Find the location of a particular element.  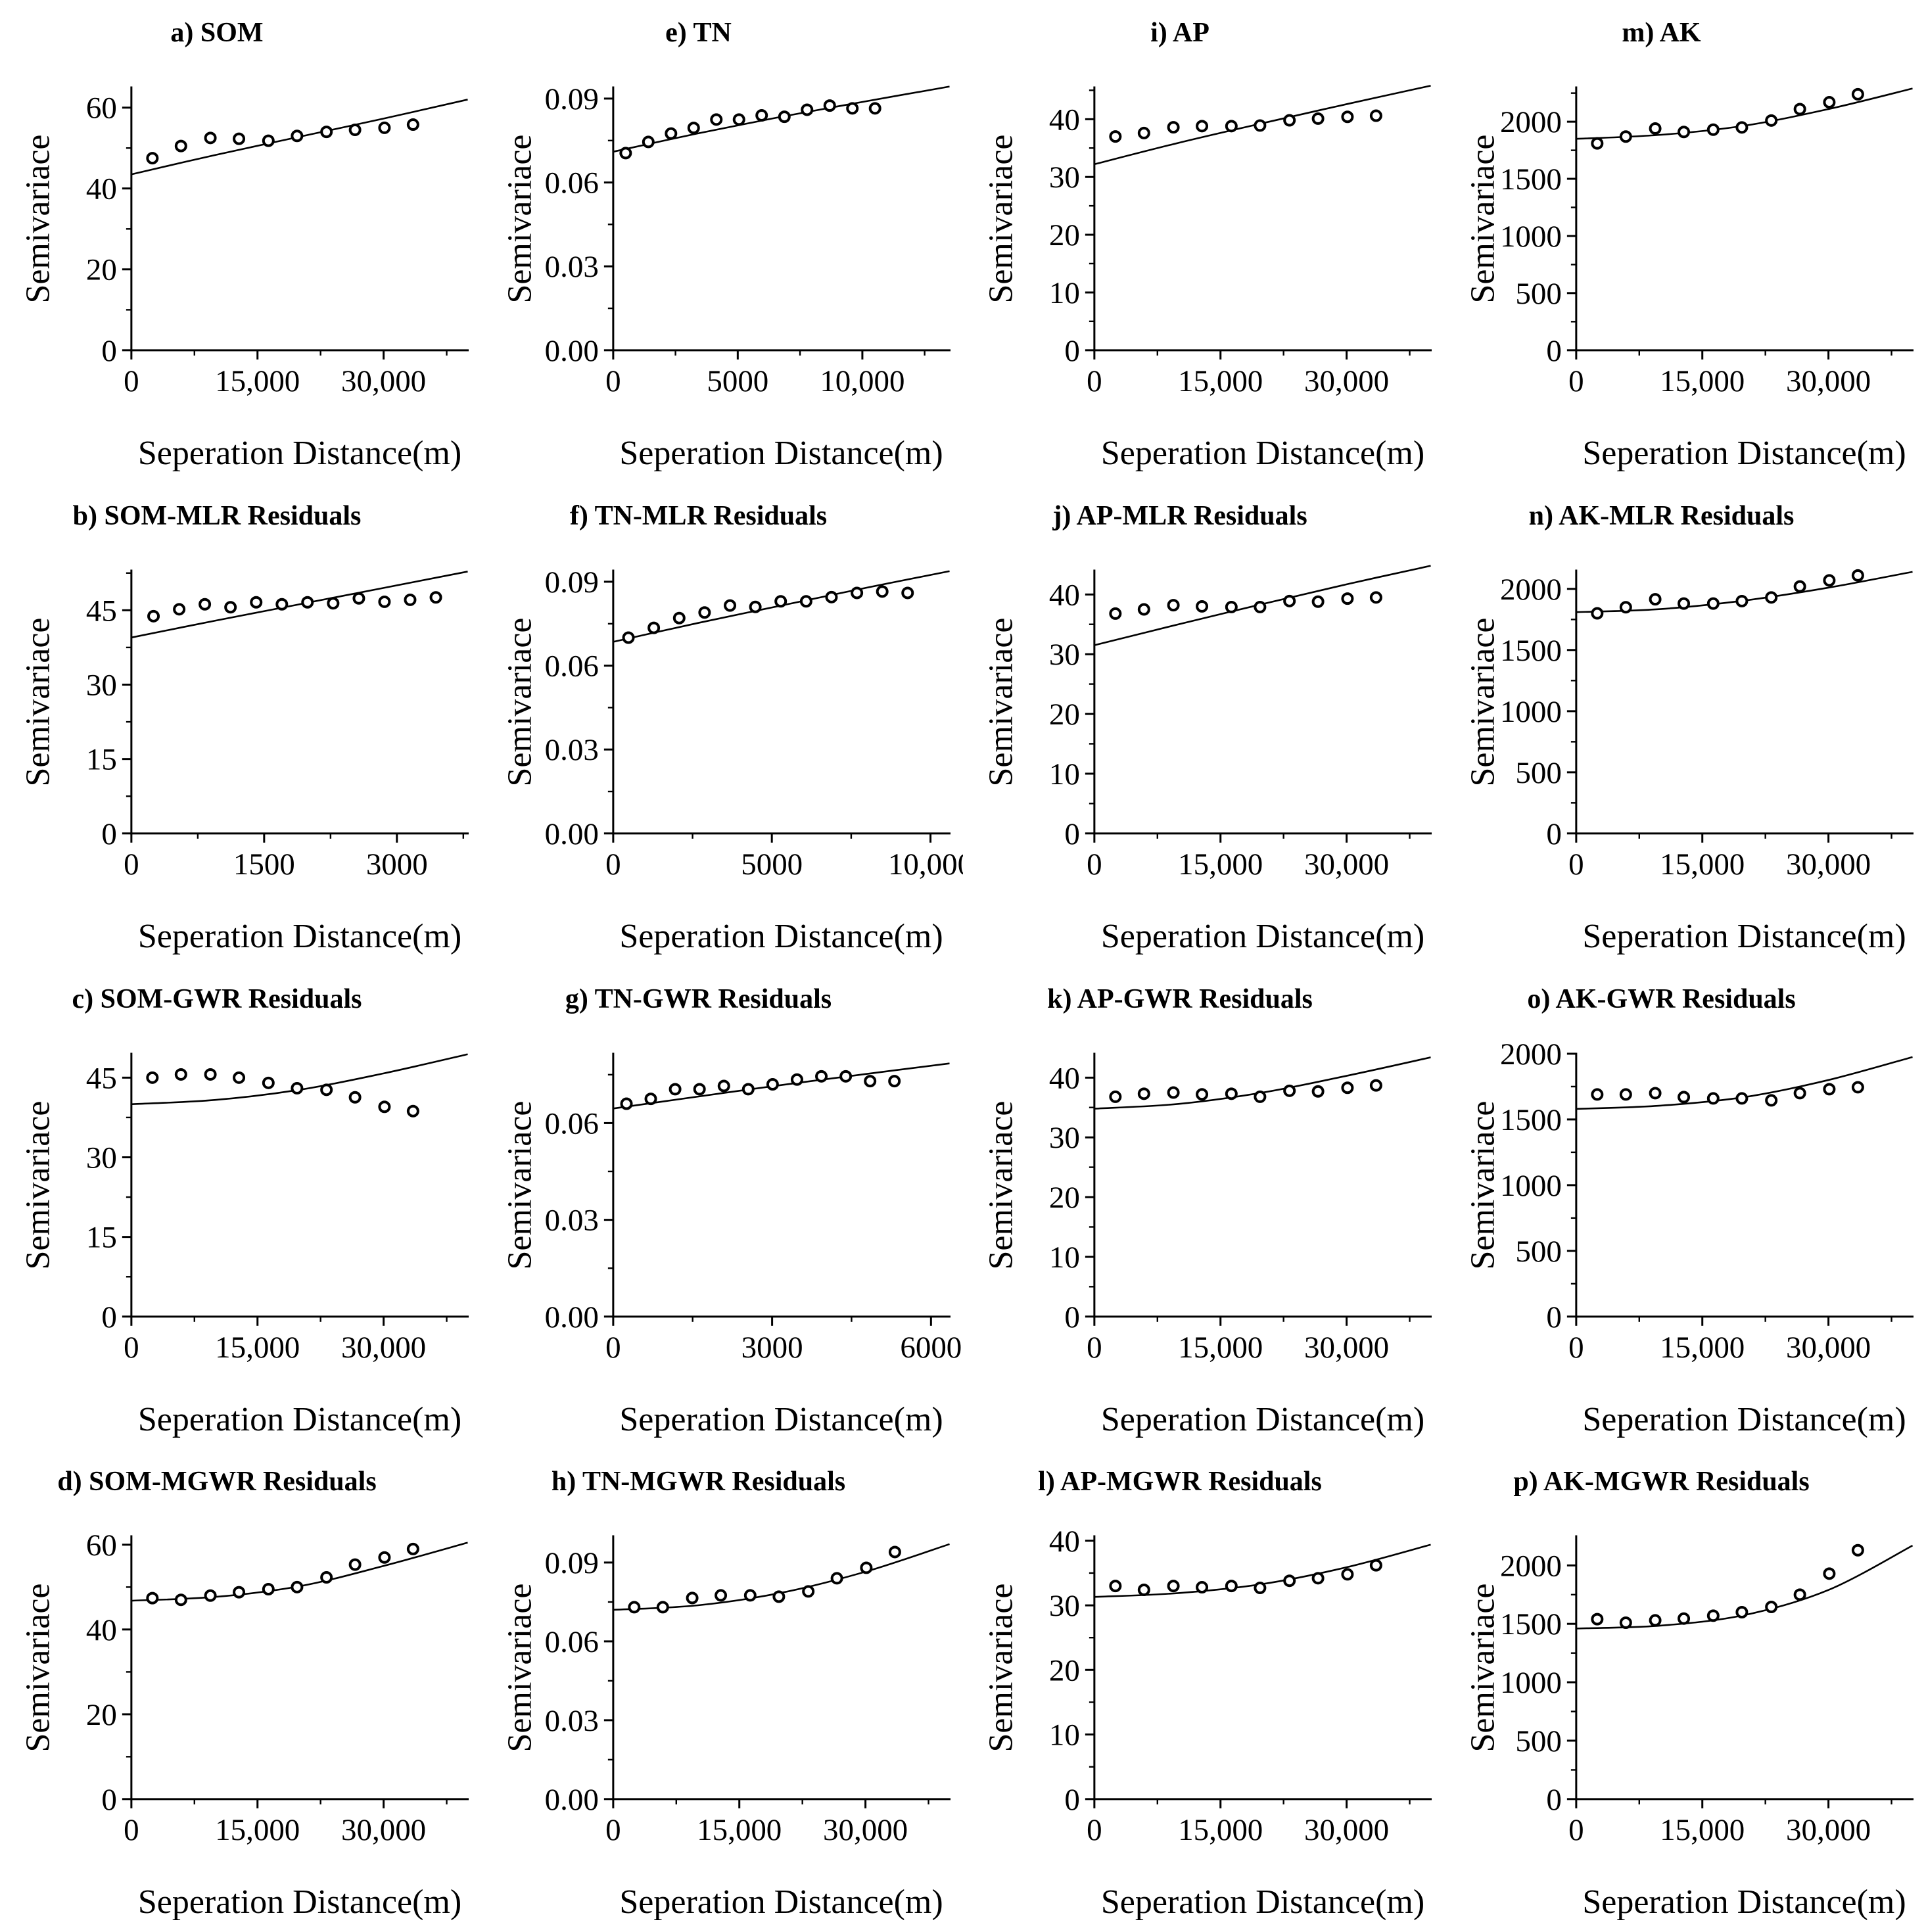

subplot-title: c) SOM-GWR Residuals is located at coordinates (217, 999).